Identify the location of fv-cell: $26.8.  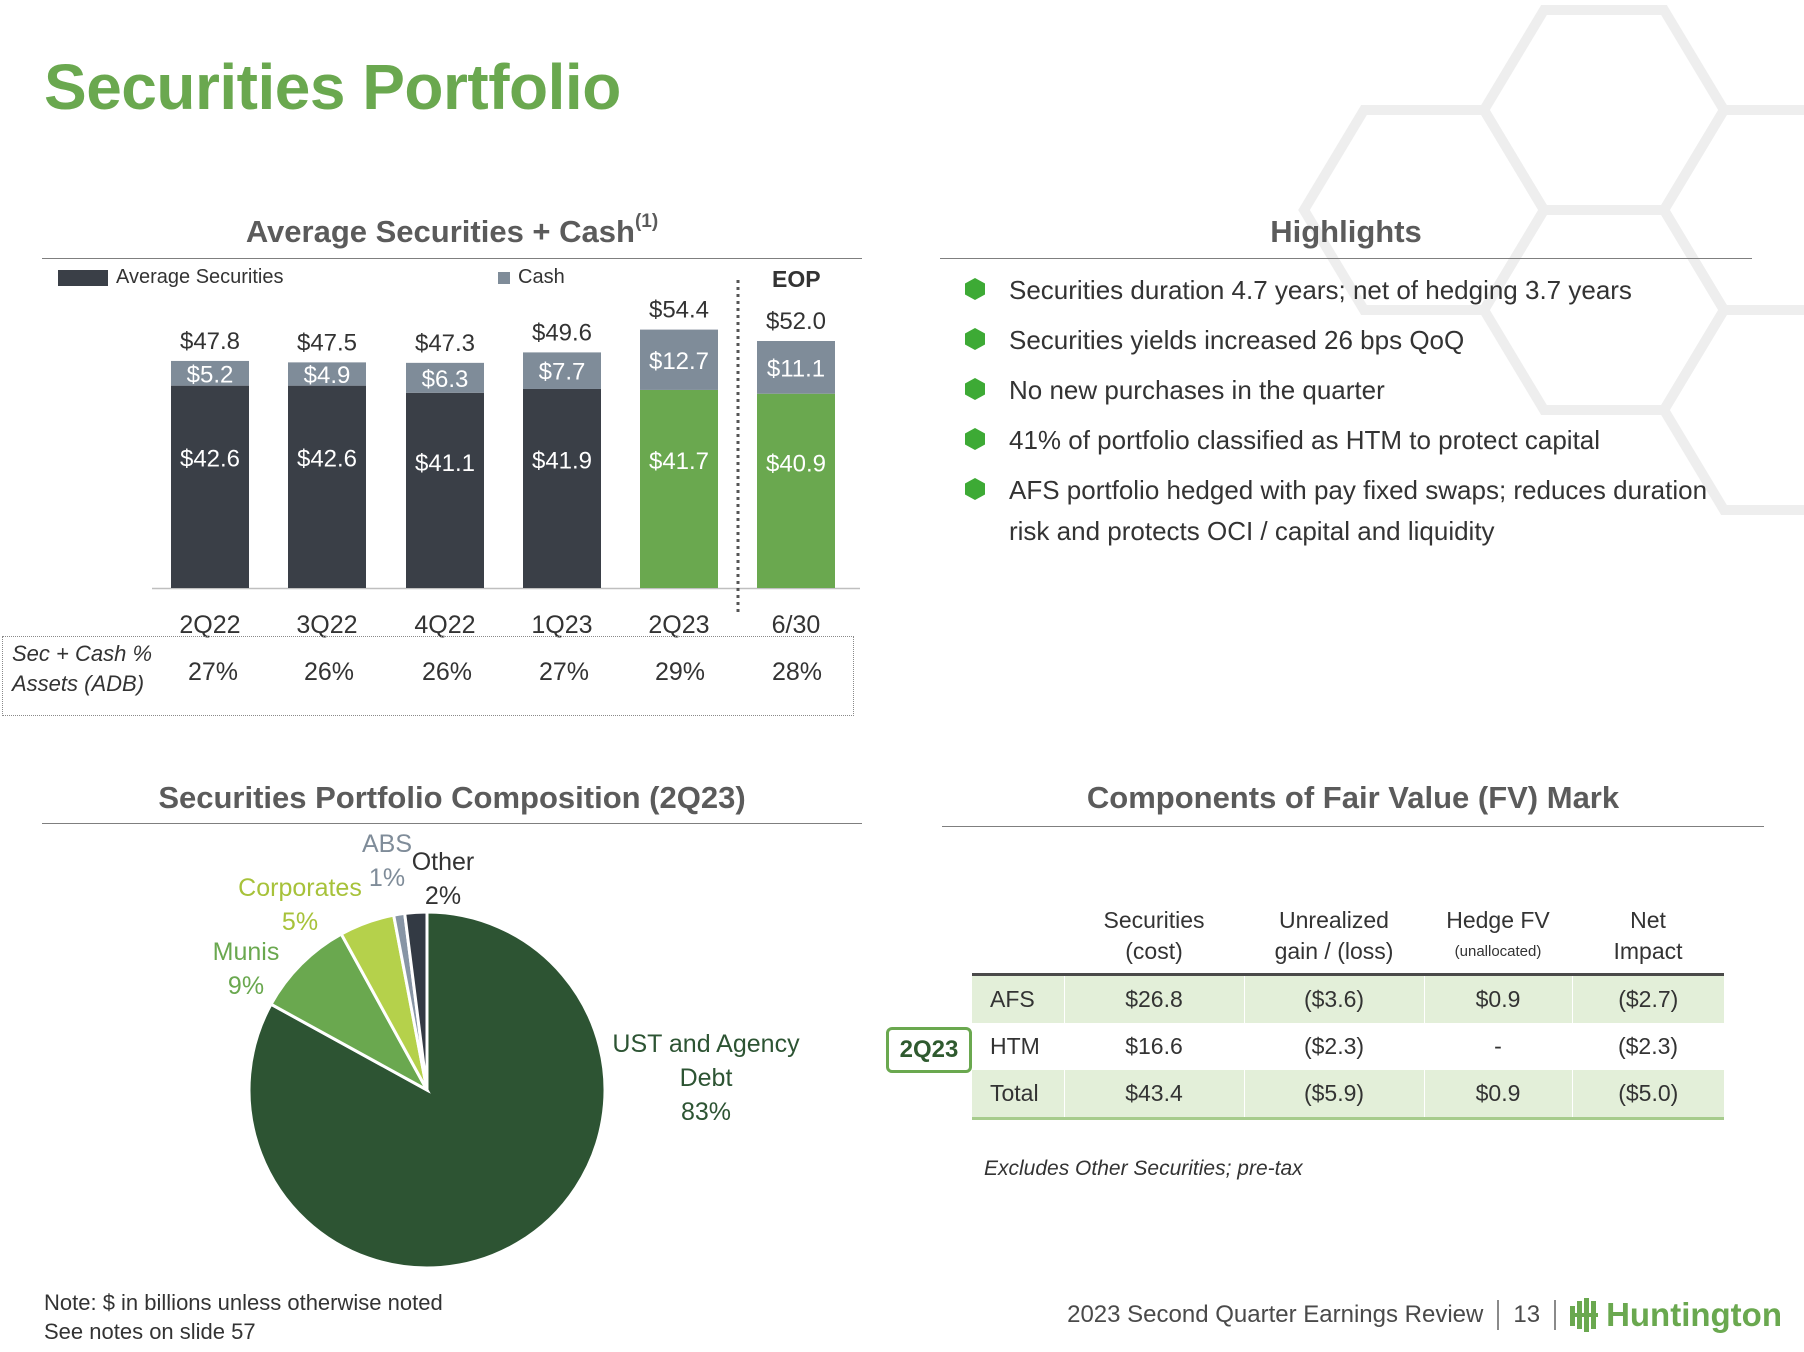
(1154, 998).